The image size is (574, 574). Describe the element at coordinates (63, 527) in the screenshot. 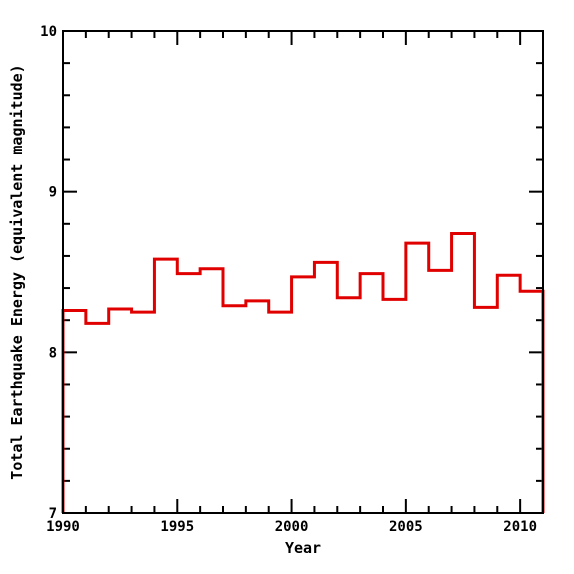

I see `x-tick-label: 1990` at that location.